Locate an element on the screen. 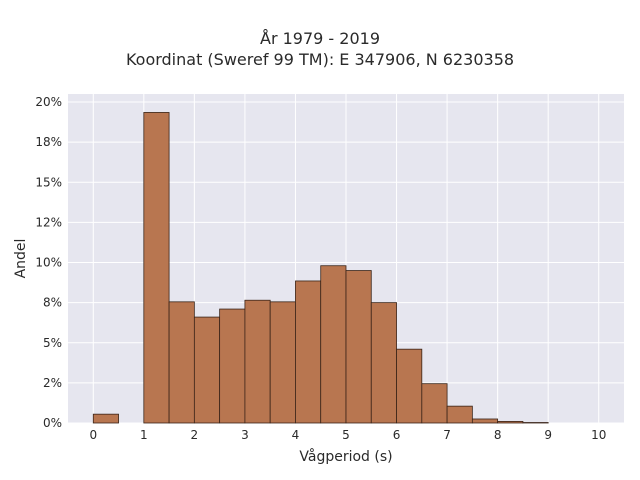 The width and height of the screenshot is (640, 480). y-tick-label: 12% is located at coordinates (48, 222).